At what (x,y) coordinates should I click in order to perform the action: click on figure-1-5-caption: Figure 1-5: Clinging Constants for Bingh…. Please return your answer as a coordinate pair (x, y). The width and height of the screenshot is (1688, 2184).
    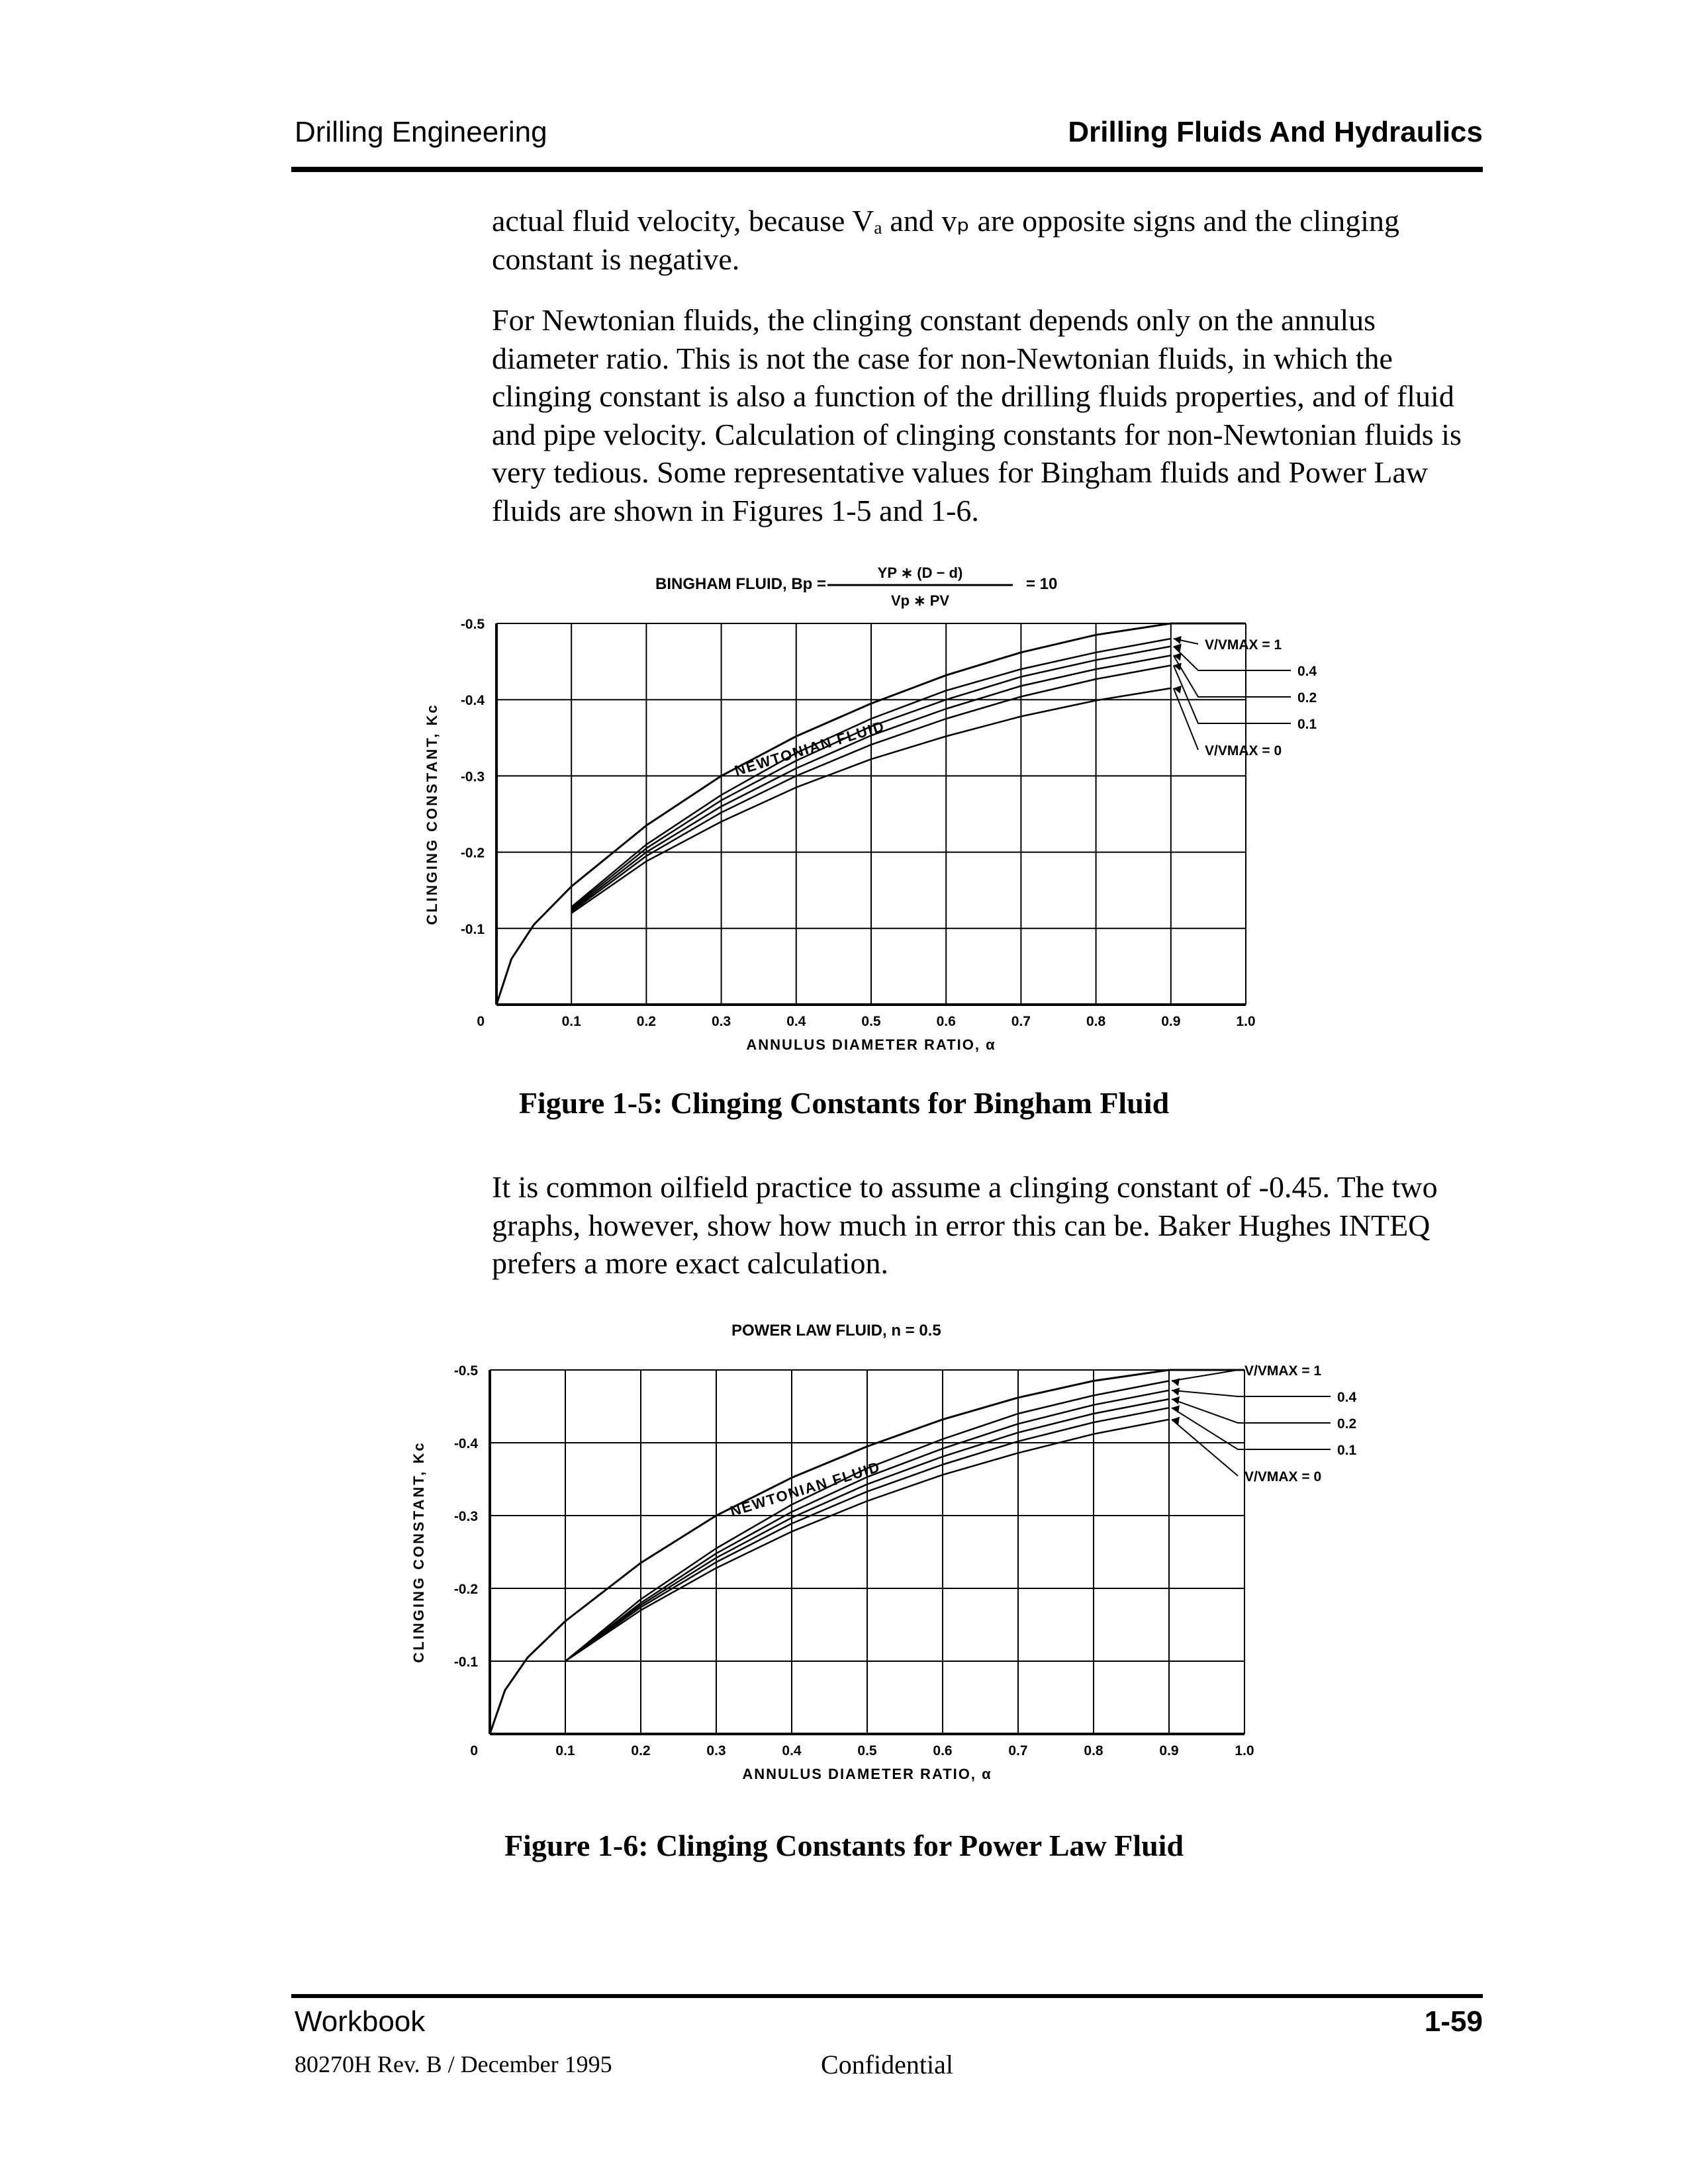
    Looking at the image, I should click on (844, 1103).